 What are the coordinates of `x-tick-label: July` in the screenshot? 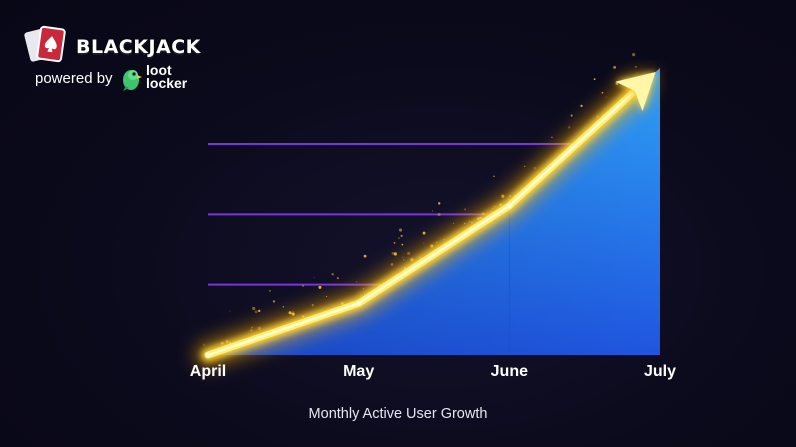 It's located at (659, 371).